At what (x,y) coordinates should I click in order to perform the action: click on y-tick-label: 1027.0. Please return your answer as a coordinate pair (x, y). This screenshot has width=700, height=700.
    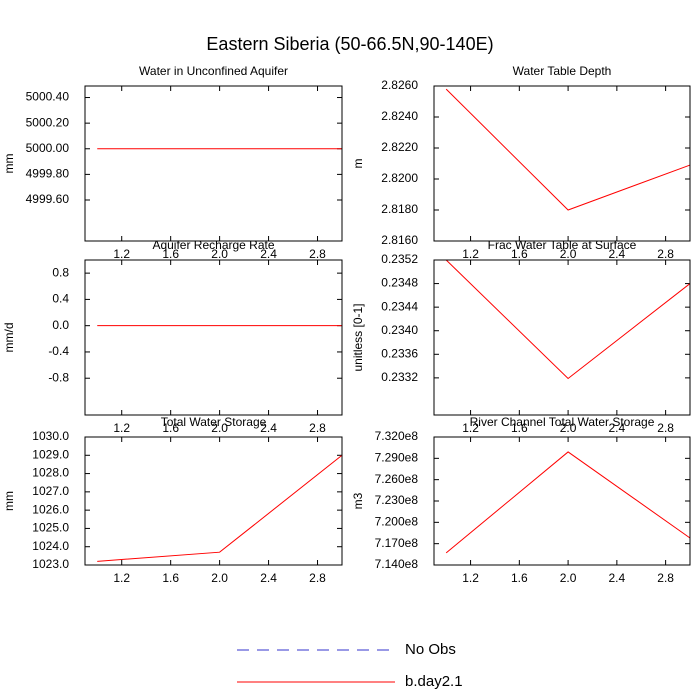
    Looking at the image, I should click on (50, 491).